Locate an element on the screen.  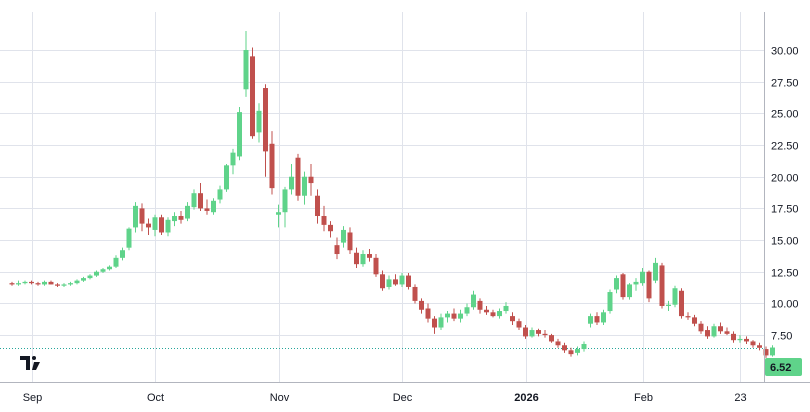
y-tick-label: 17.50 is located at coordinates (785, 210).